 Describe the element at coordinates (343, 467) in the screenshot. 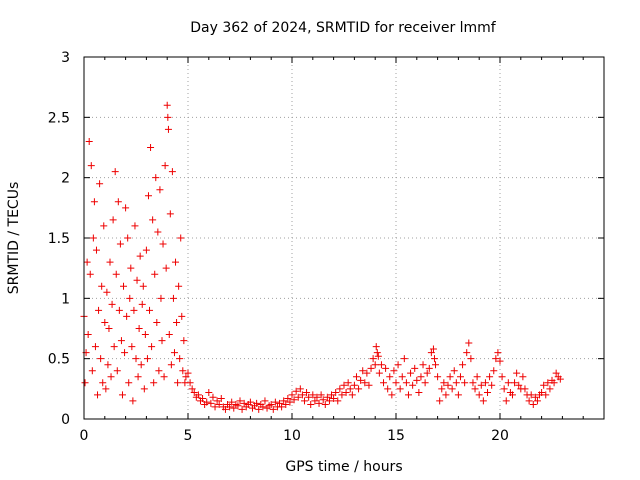

I see `x-axis-label: GPS time / hours` at that location.